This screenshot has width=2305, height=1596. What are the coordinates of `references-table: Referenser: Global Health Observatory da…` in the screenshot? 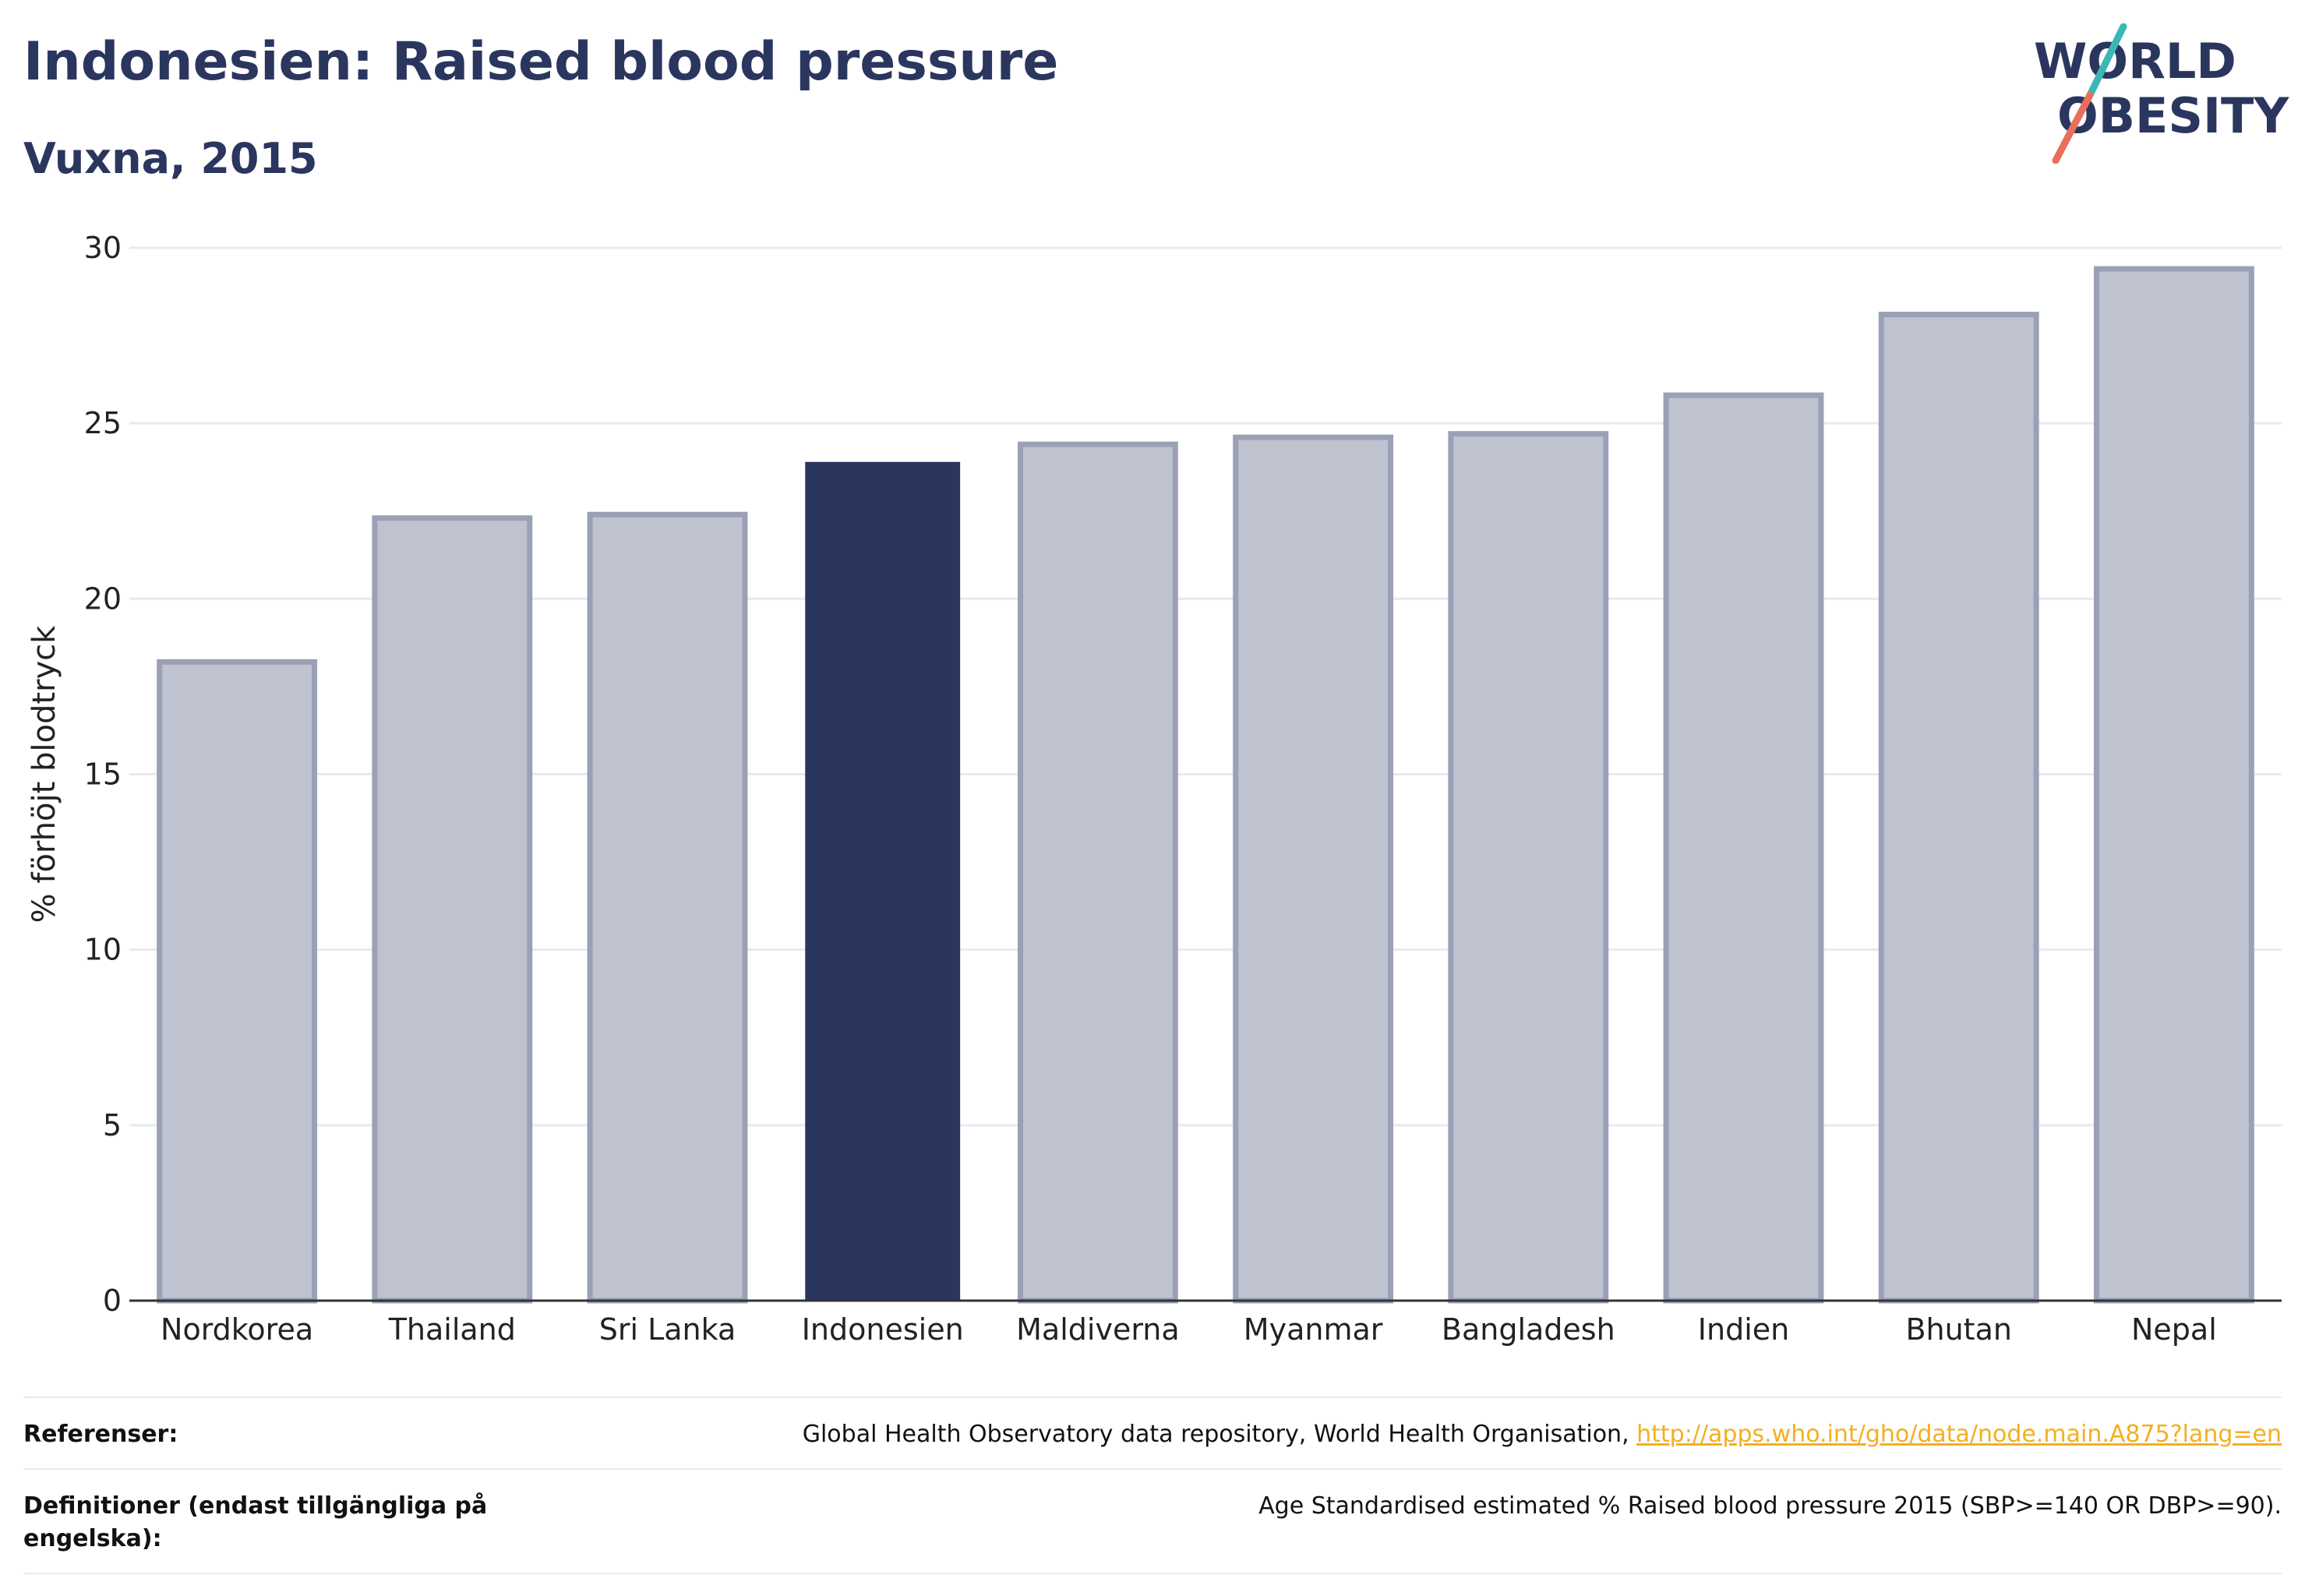 It's located at (1152, 1485).